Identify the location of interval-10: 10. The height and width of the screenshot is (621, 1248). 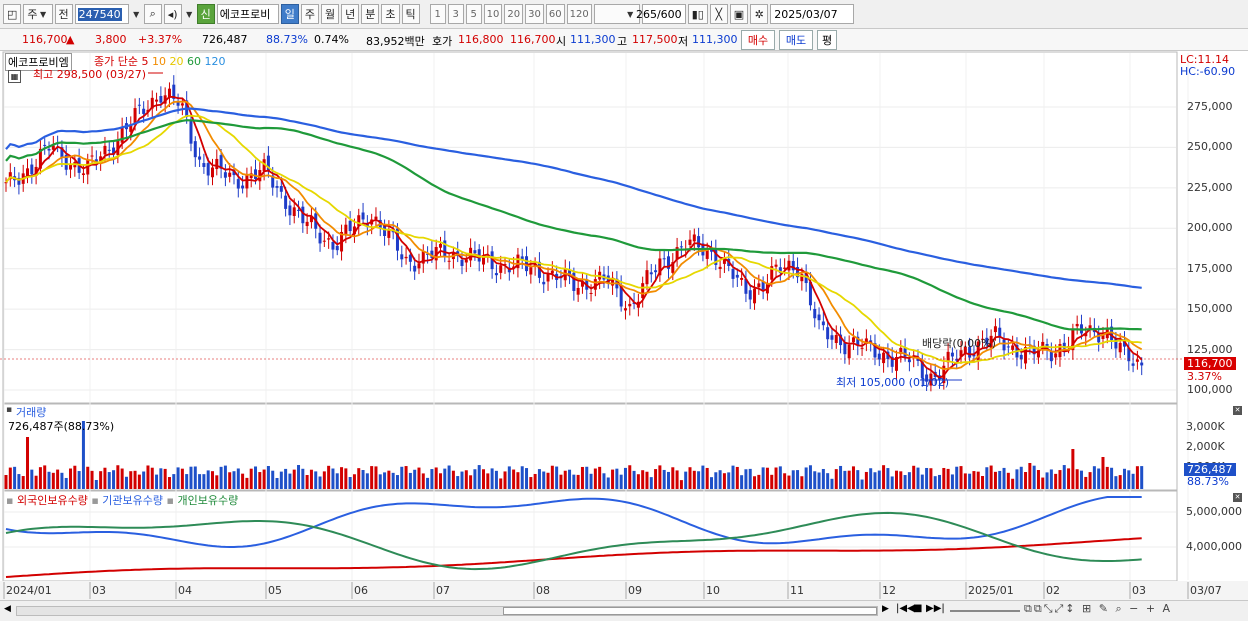
(493, 14).